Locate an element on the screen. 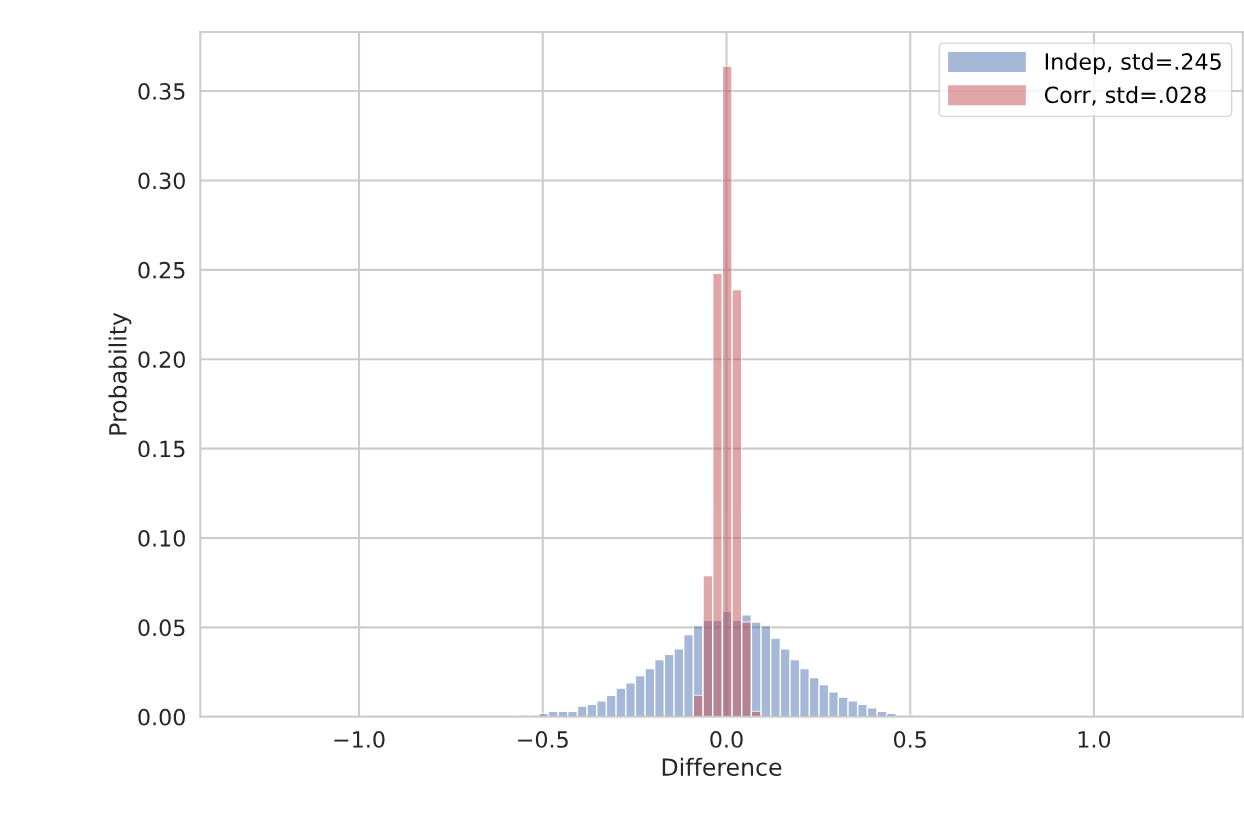  y-tick-label: 0.10 is located at coordinates (161, 538).